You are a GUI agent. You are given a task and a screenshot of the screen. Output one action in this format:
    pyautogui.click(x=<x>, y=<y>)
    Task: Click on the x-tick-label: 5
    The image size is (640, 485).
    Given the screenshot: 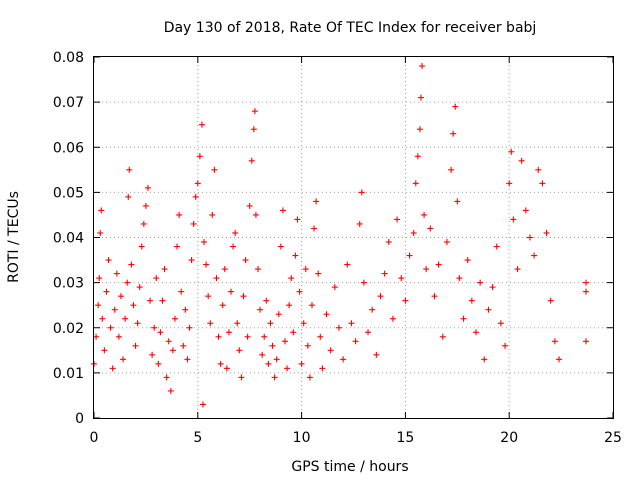 What is the action you would take?
    pyautogui.click(x=197, y=438)
    